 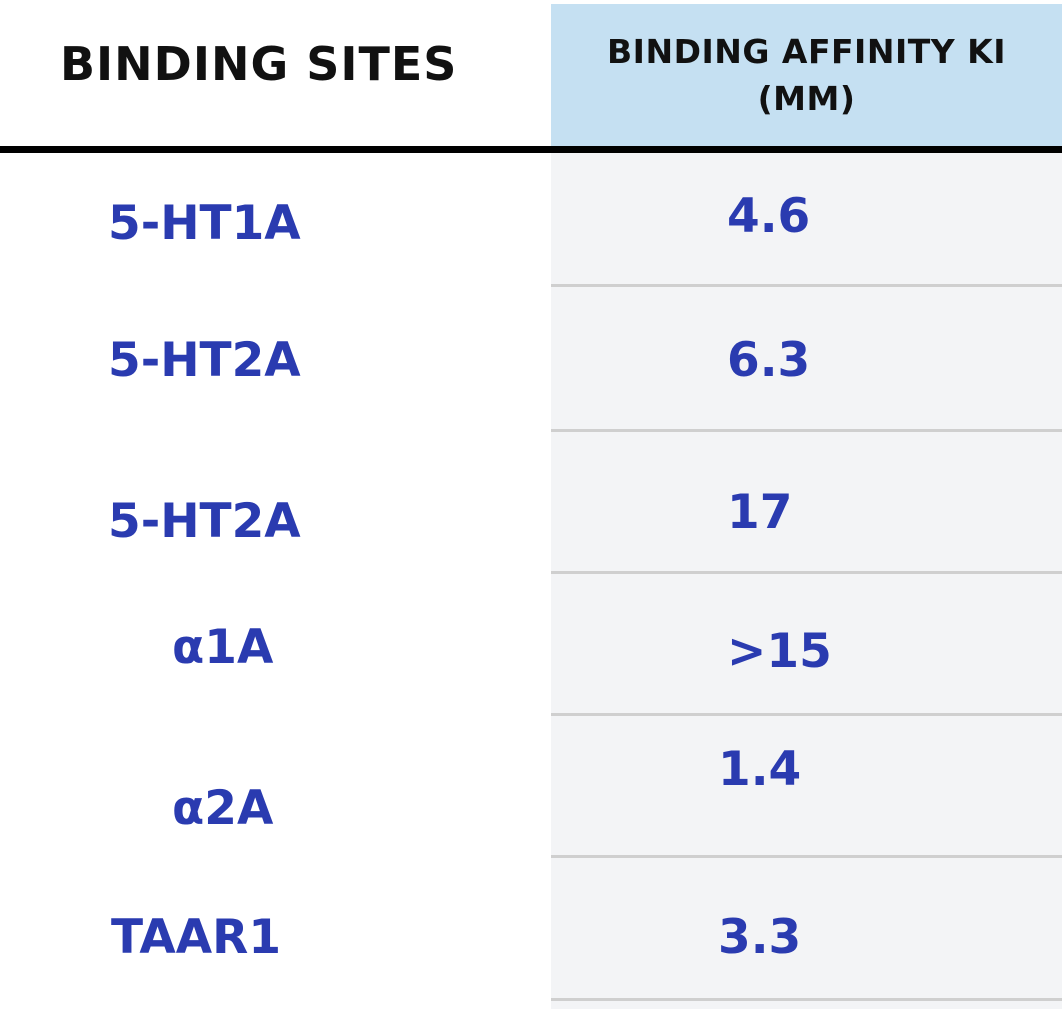 I want to click on affinity-value-cell: 17, so click(x=760, y=512).